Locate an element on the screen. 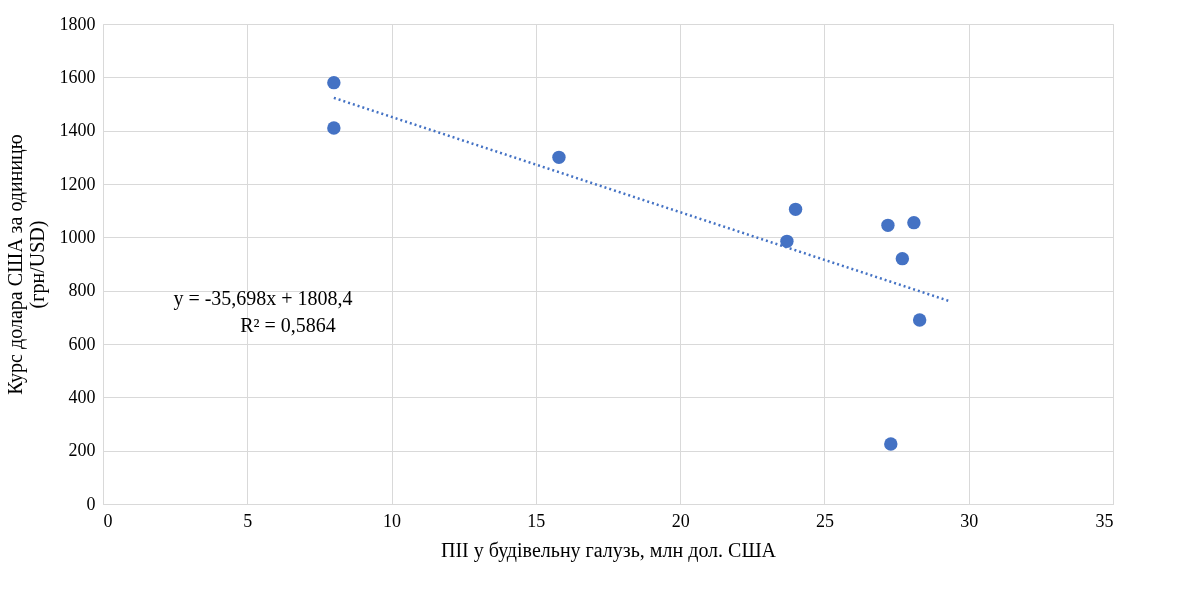  x-tick-label: 25 is located at coordinates (824, 520).